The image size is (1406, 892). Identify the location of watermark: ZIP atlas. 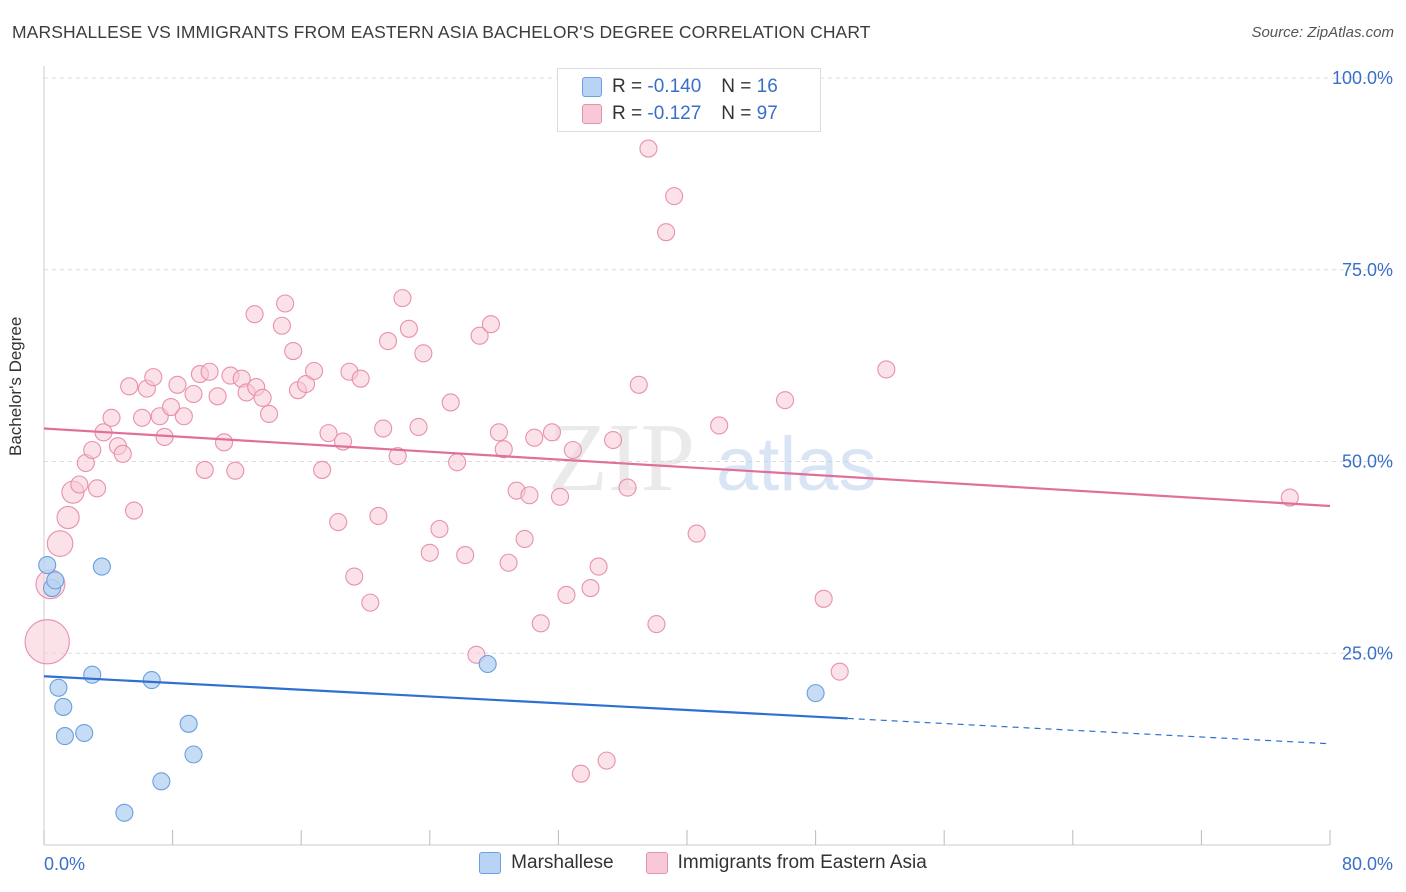
(712, 458).